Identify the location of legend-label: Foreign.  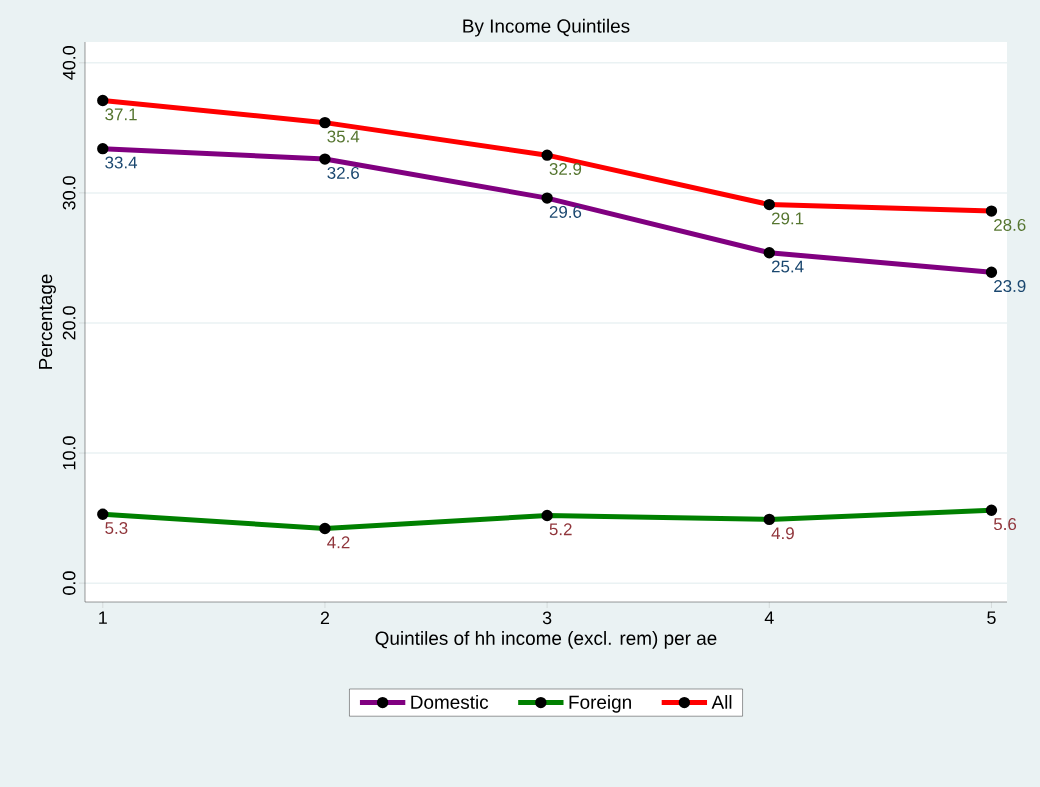
(600, 703).